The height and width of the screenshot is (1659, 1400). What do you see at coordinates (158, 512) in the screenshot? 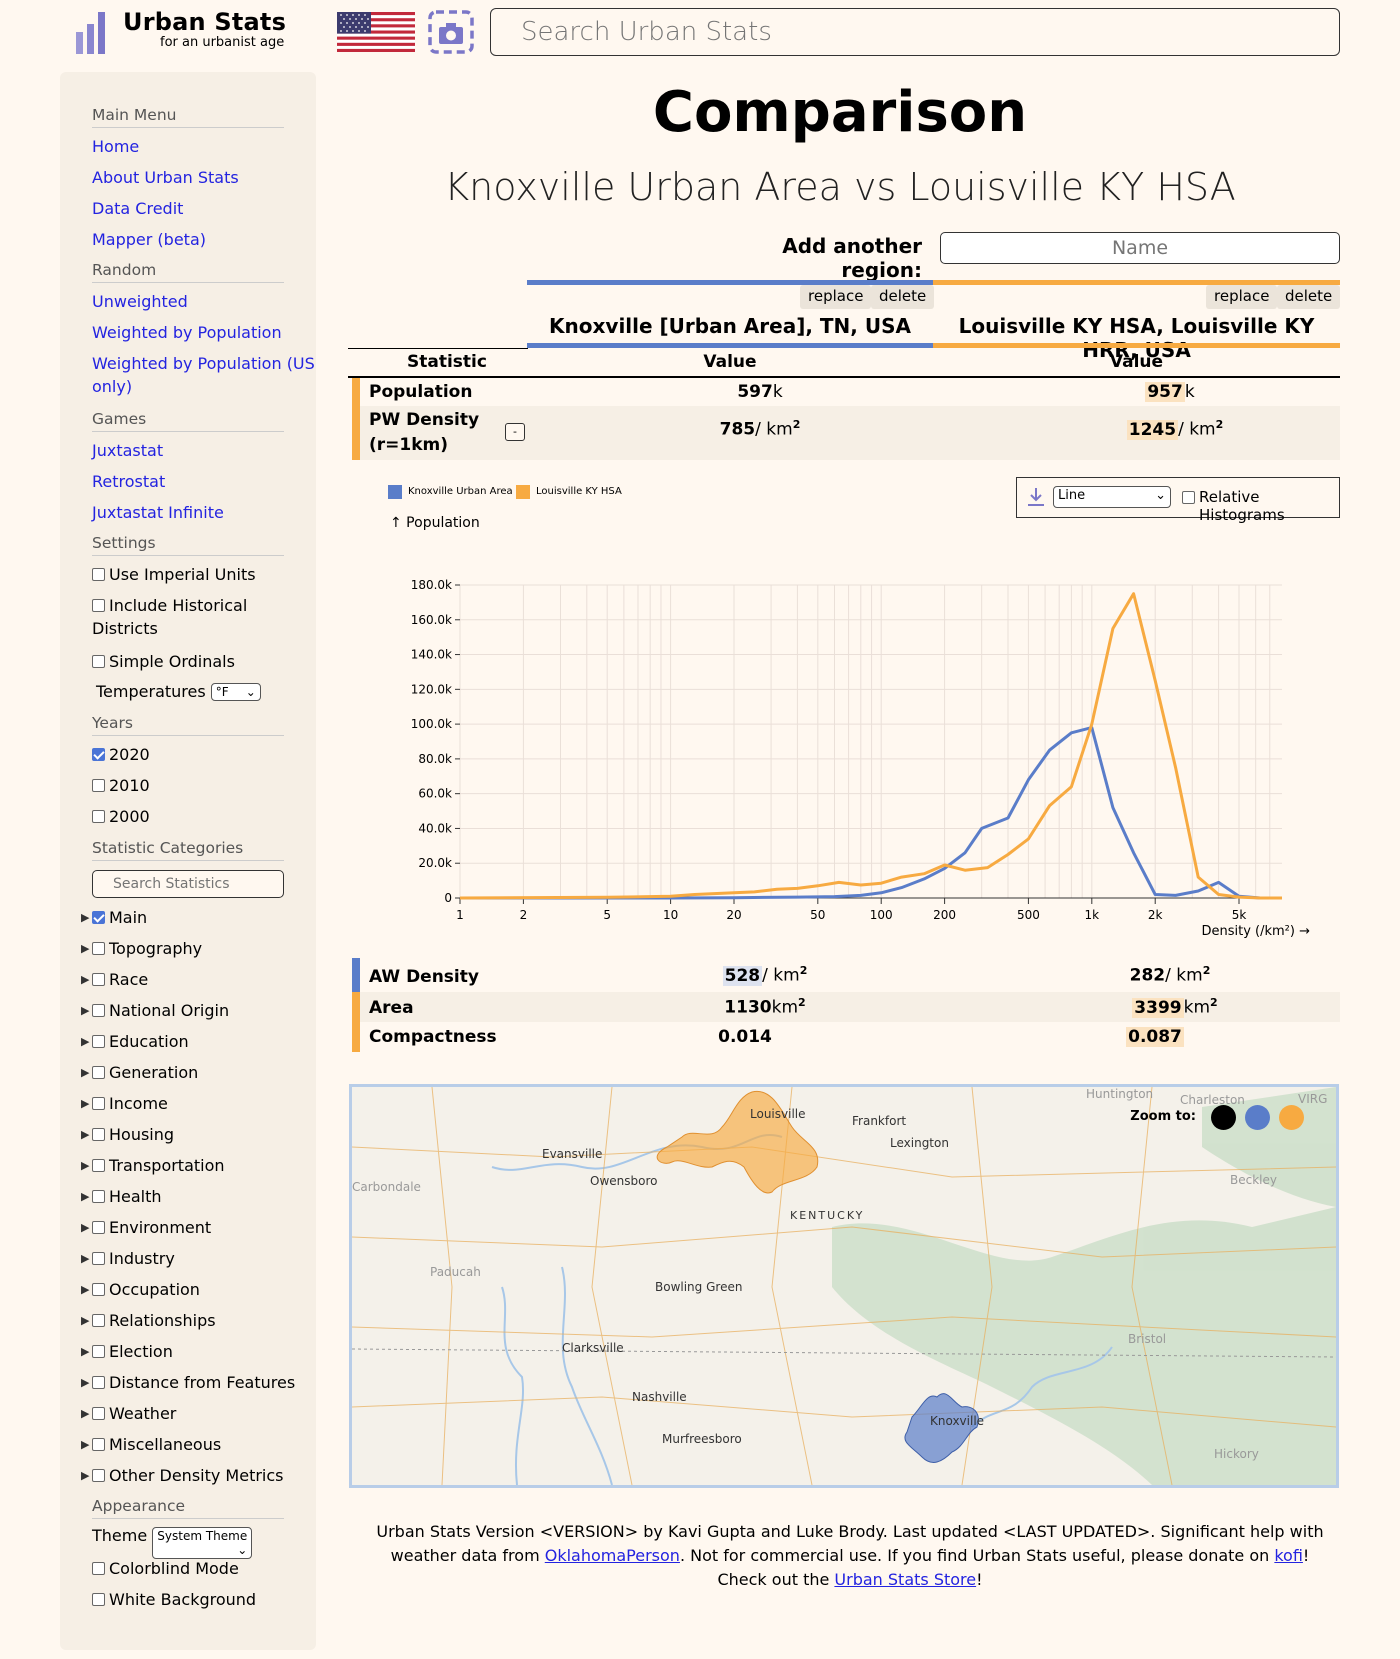
I see `sidebar-link-juxtastat-infinite: Juxtastat Infinite` at bounding box center [158, 512].